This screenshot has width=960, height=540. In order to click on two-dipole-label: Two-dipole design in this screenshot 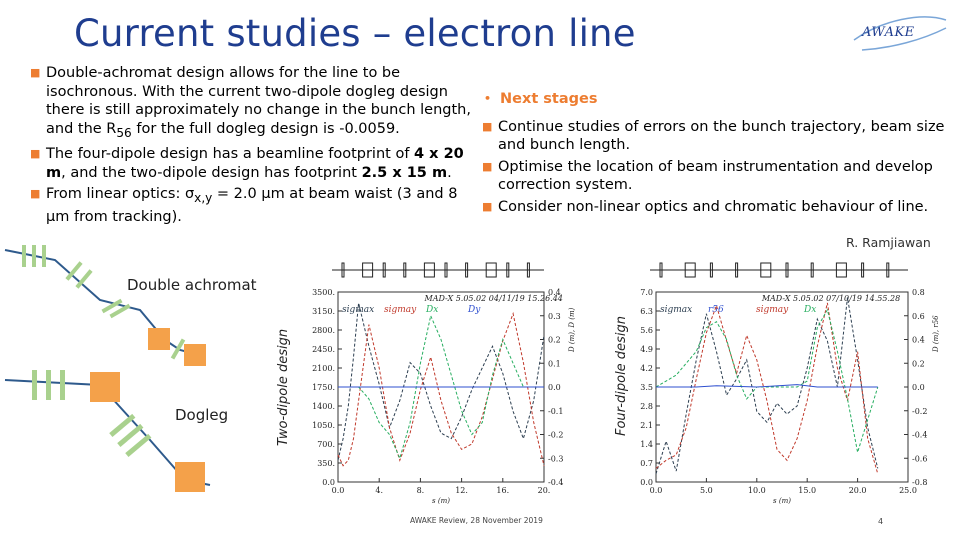, I will do `click(283, 387)`.